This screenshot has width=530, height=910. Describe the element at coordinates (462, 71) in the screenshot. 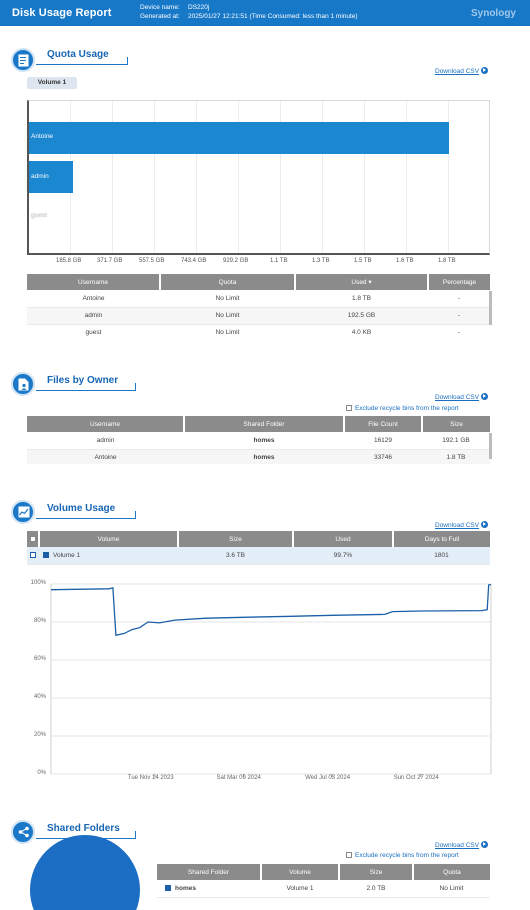

I see `quota-download-csv: Download CSV` at that location.